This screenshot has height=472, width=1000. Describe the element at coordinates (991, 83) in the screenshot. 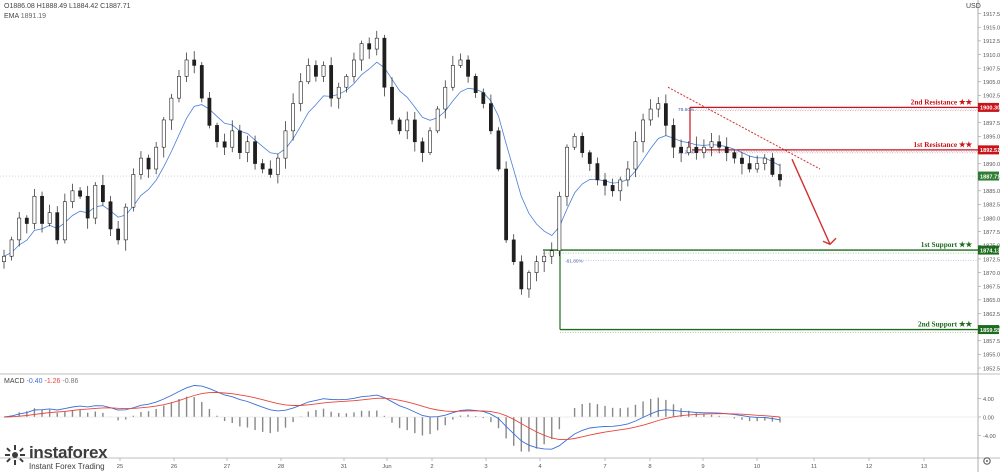

I see `price-tick-label: 1905.00` at that location.